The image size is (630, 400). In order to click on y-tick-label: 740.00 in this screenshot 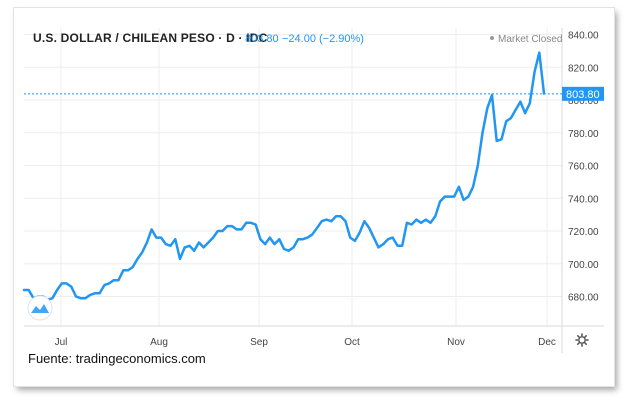, I will do `click(583, 199)`.